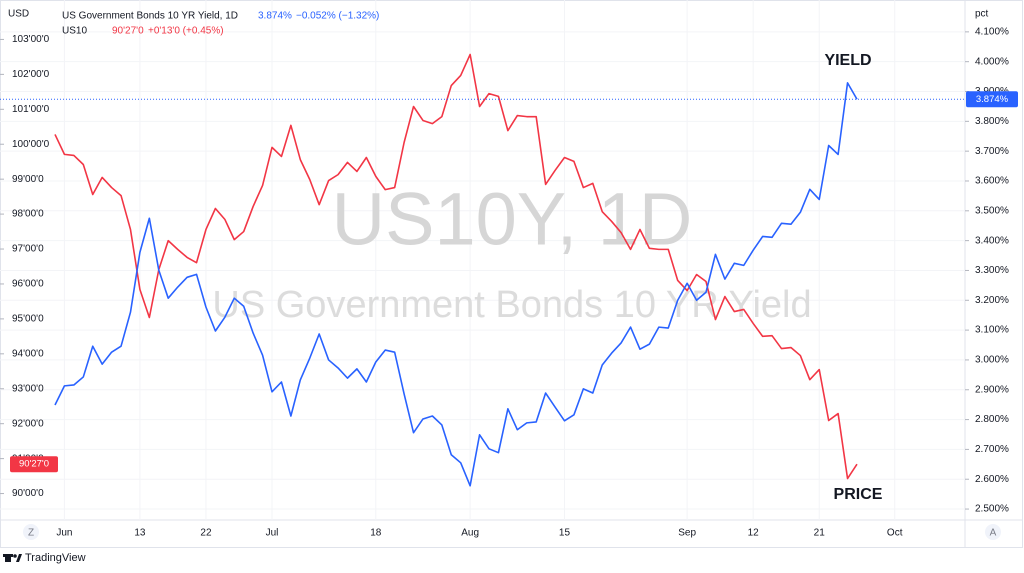 The height and width of the screenshot is (573, 1024). I want to click on y-tick-label: 102'00'0, so click(31, 74).